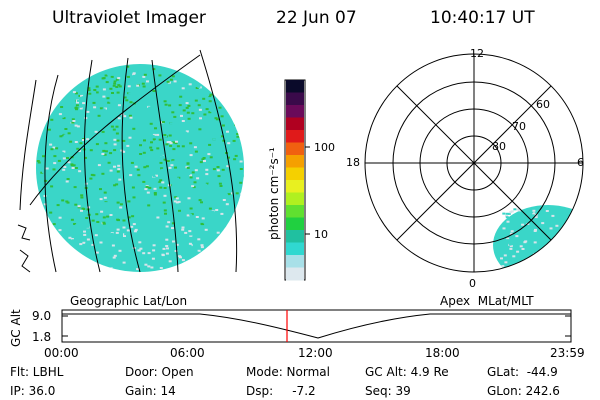  Describe the element at coordinates (42, 316) in the screenshot. I see `altitude-ytick-9: 9.0` at that location.